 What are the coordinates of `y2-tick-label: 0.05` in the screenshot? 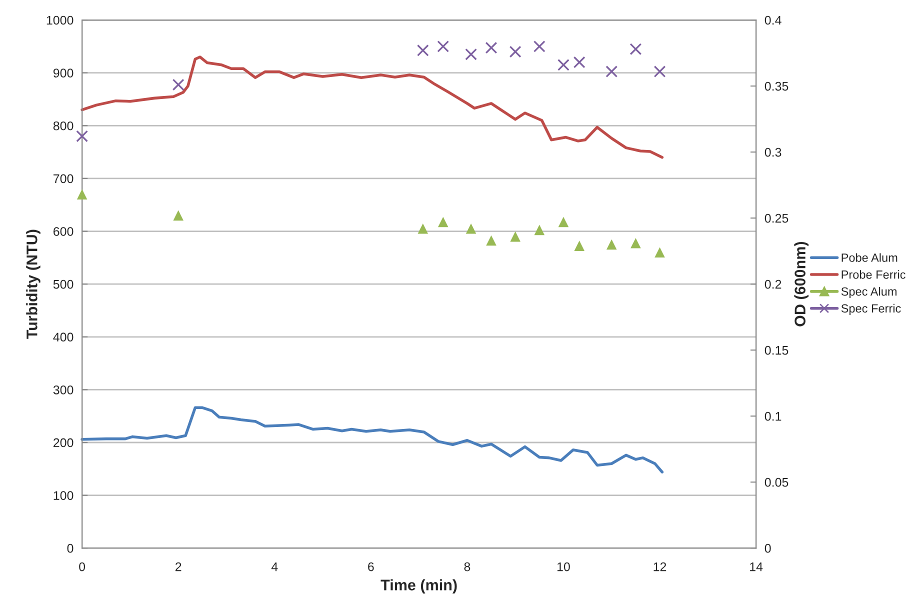 It's located at (776, 482).